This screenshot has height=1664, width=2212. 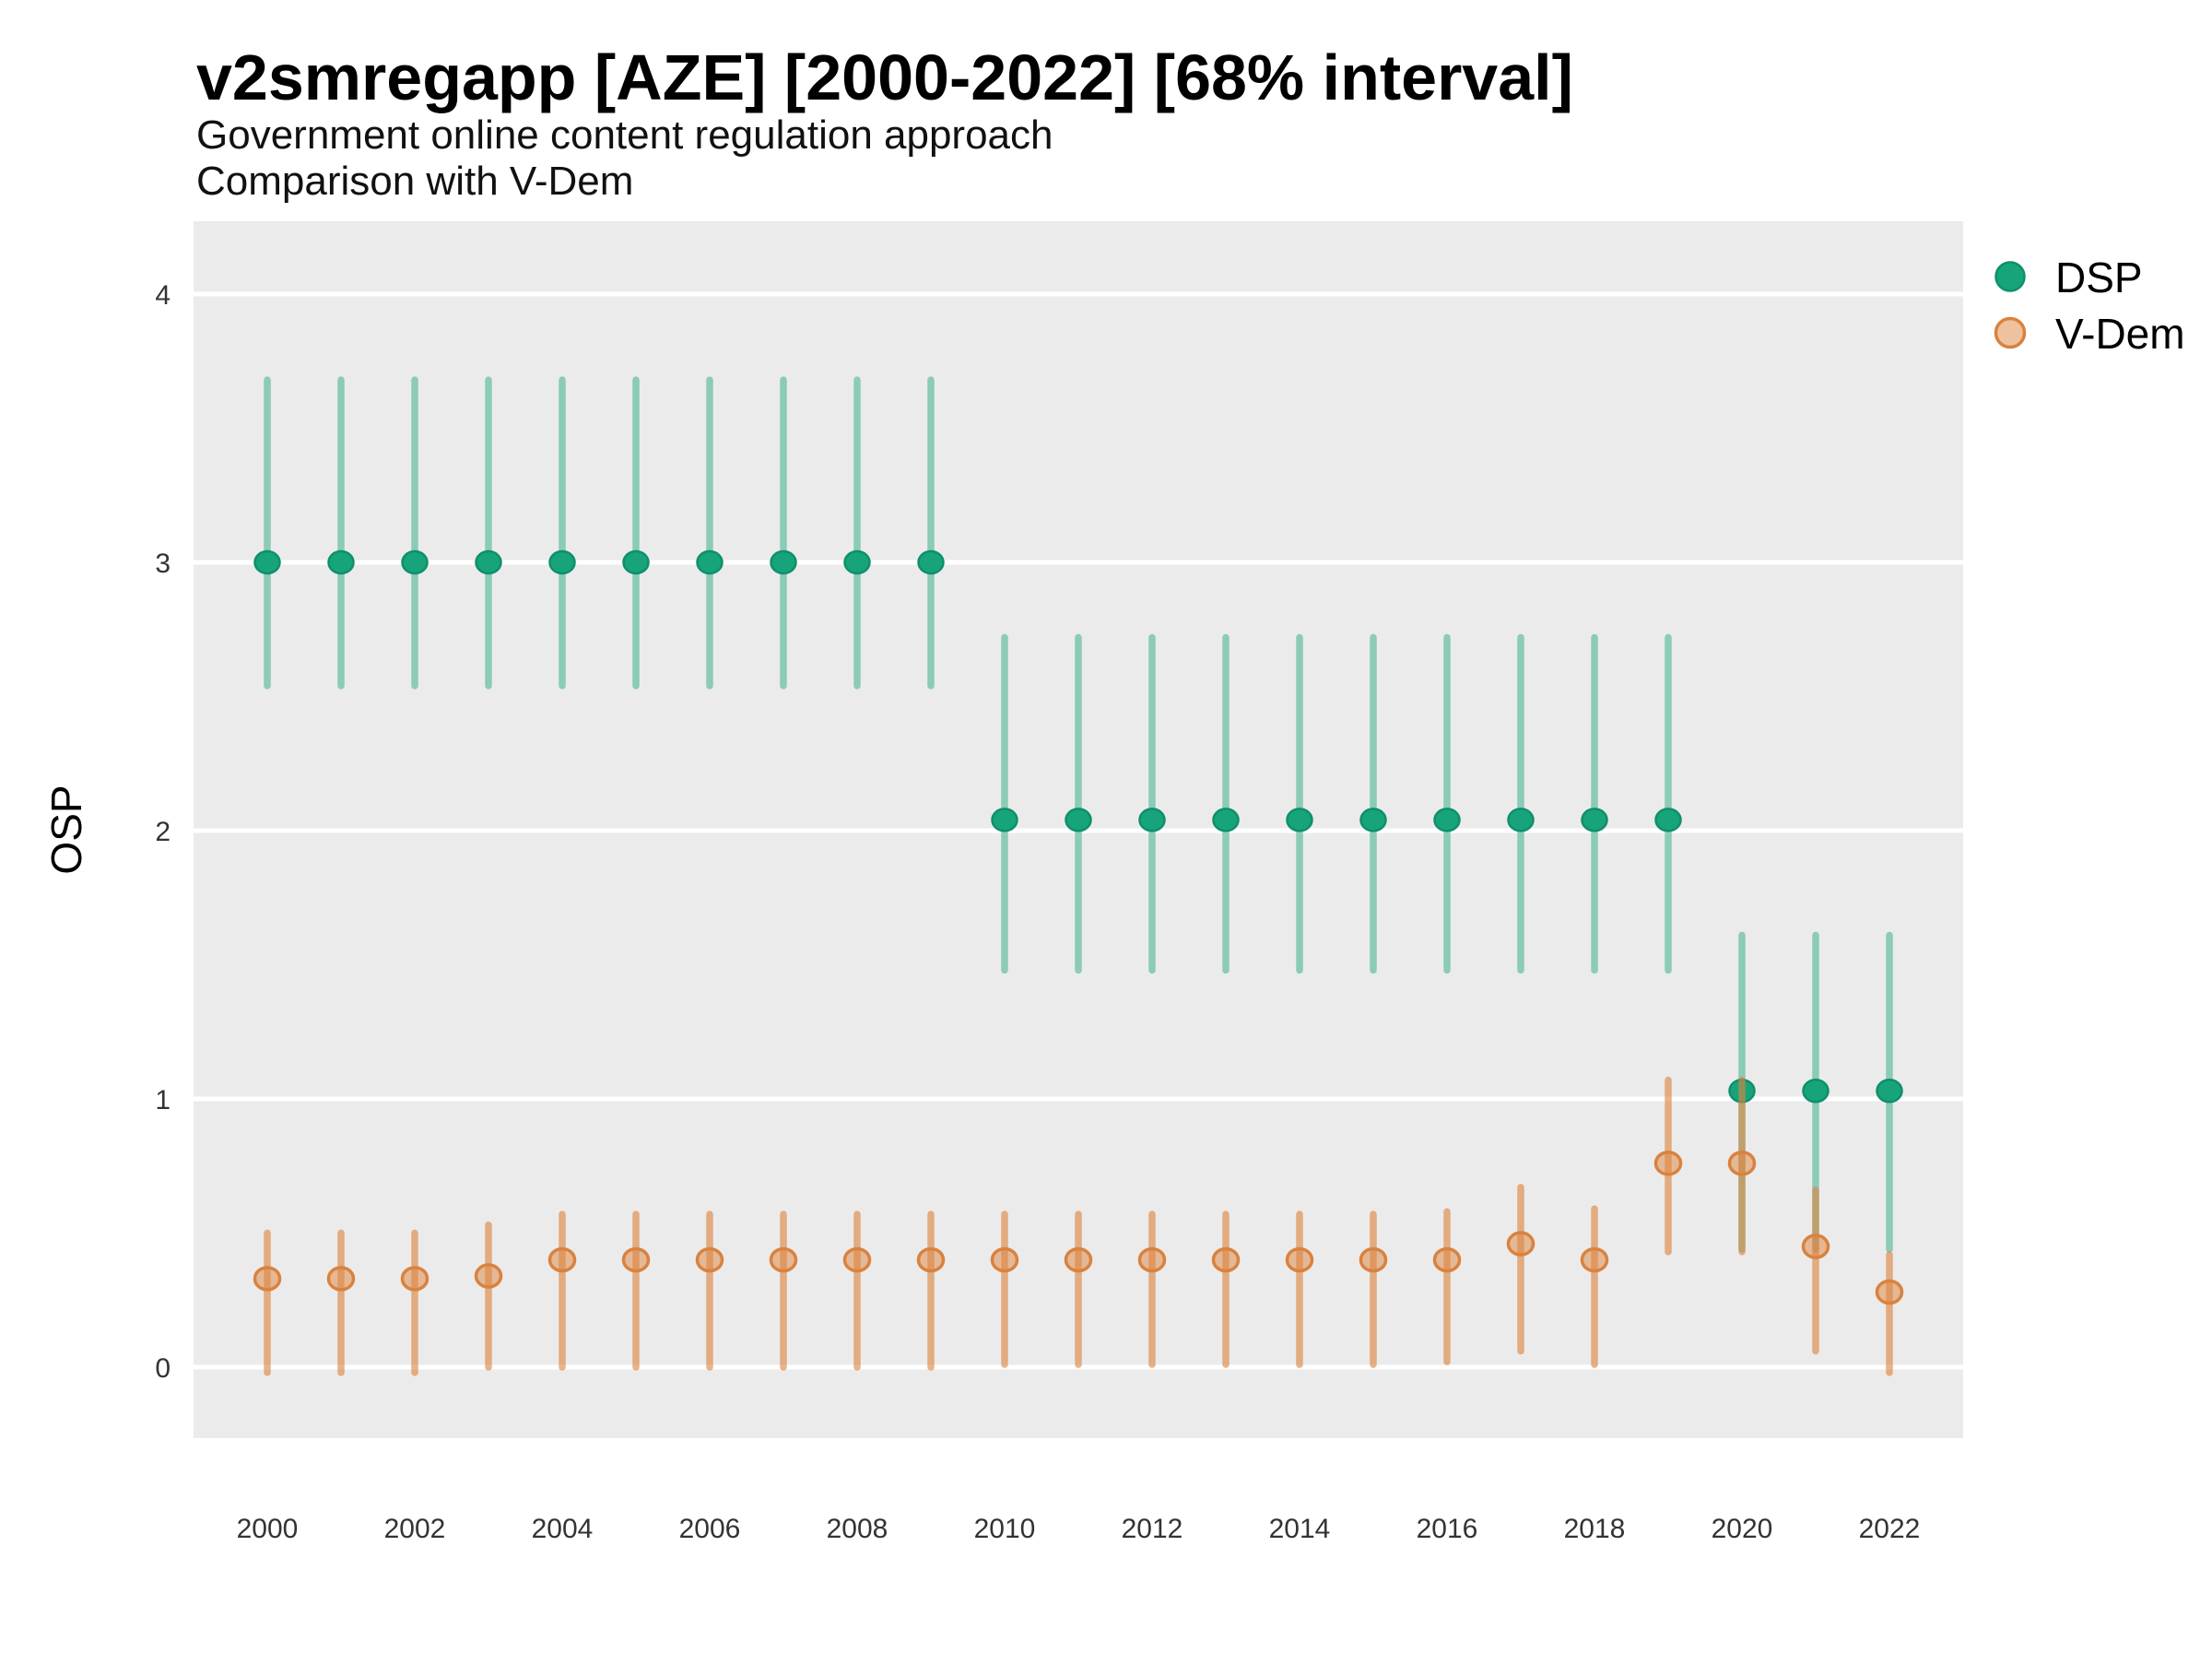 I want to click on dsp-point-2011, so click(x=1078, y=820).